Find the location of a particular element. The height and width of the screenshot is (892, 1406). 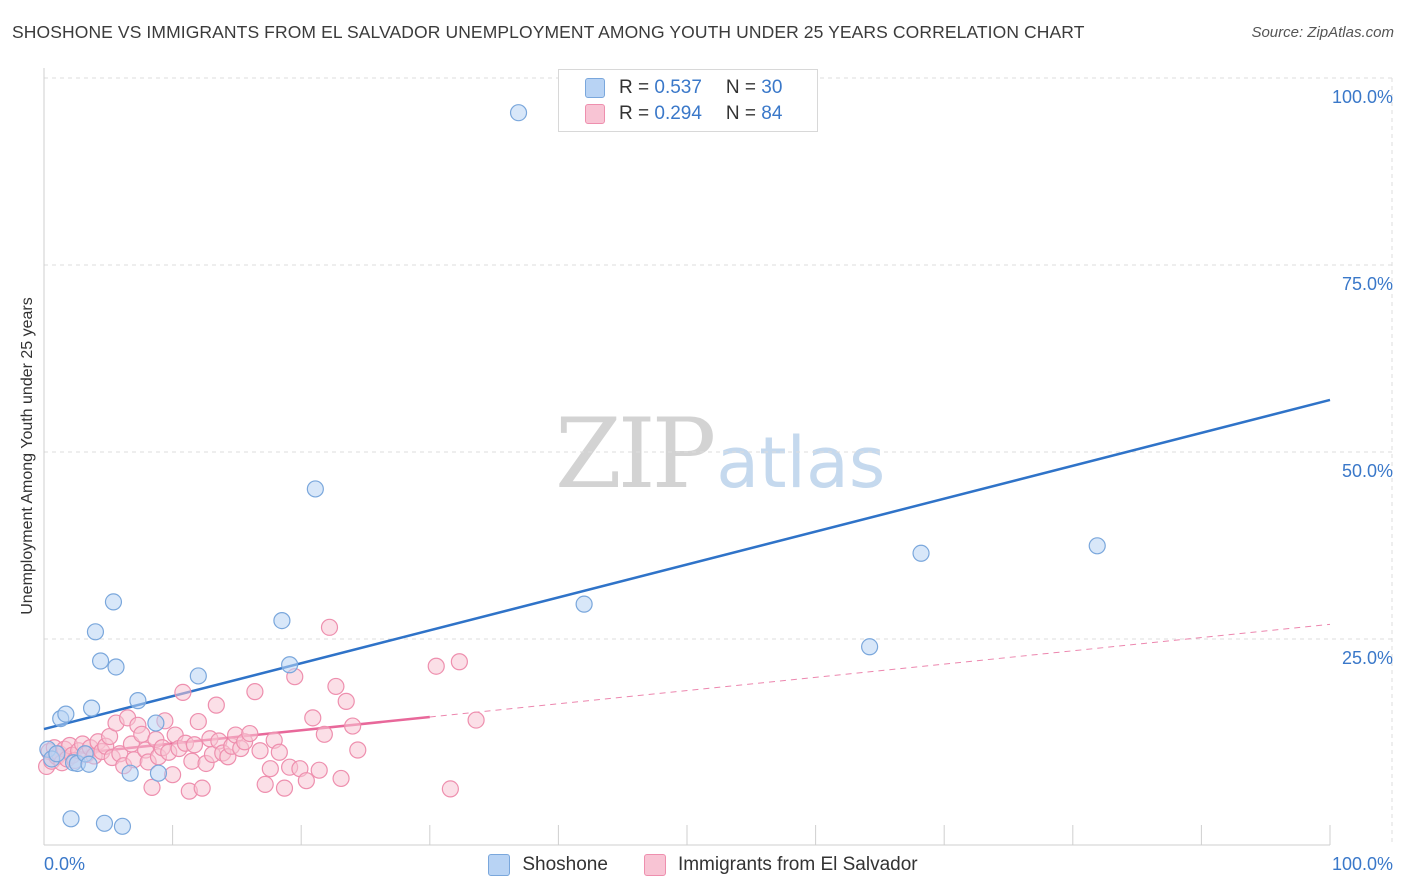

y-axis-label: Unemployment Among Youth under 25 years is located at coordinates (27, 456).